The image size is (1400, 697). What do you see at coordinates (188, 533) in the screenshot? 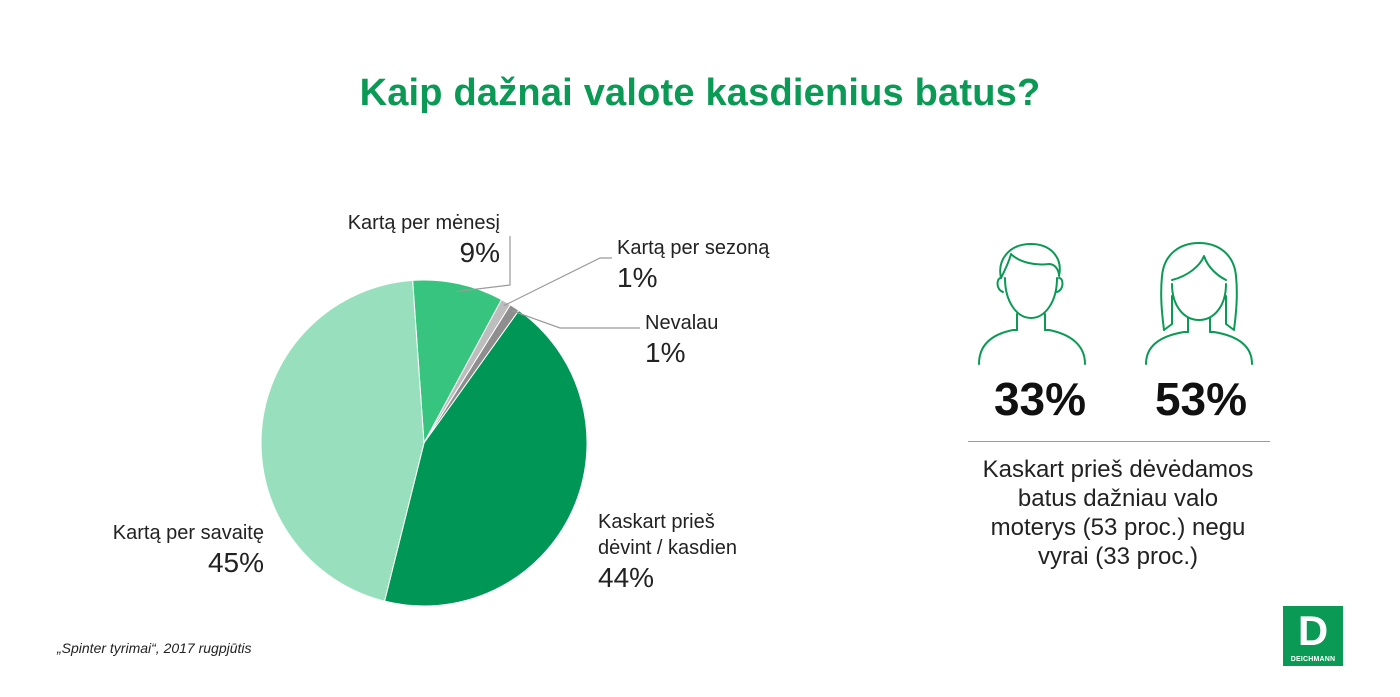
I see `slice-name: Kartą per savaitę` at bounding box center [188, 533].